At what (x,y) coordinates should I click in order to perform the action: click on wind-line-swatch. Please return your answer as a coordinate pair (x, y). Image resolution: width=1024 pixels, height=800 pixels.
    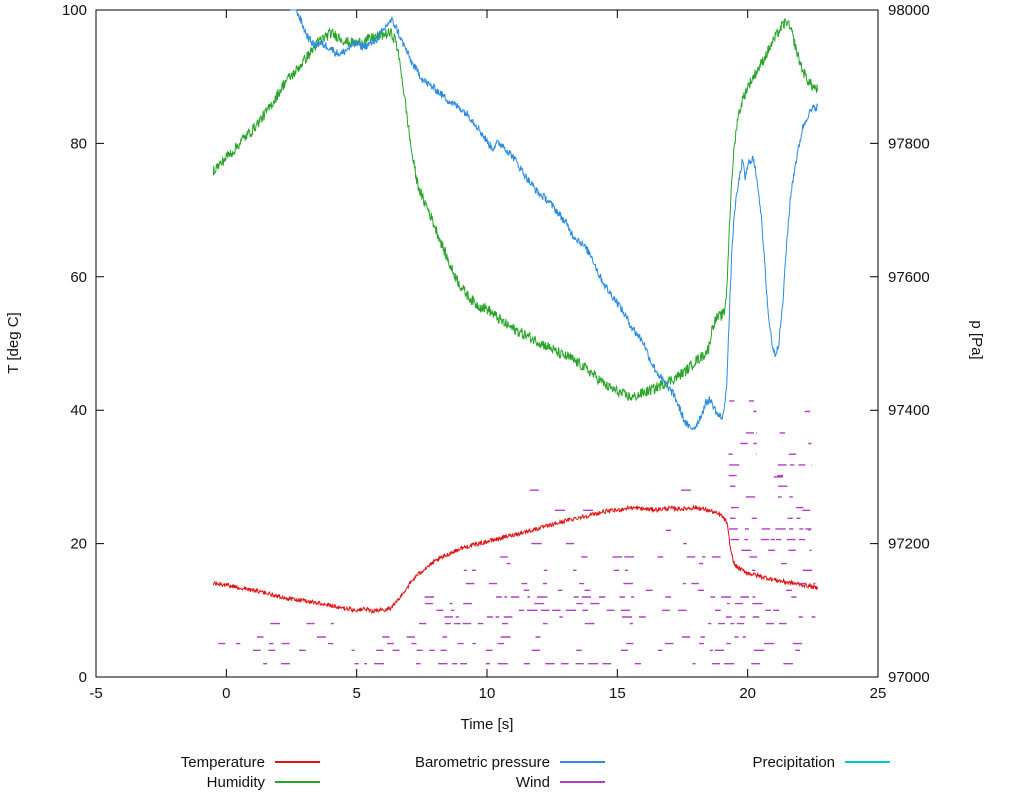
    Looking at the image, I should click on (582, 782).